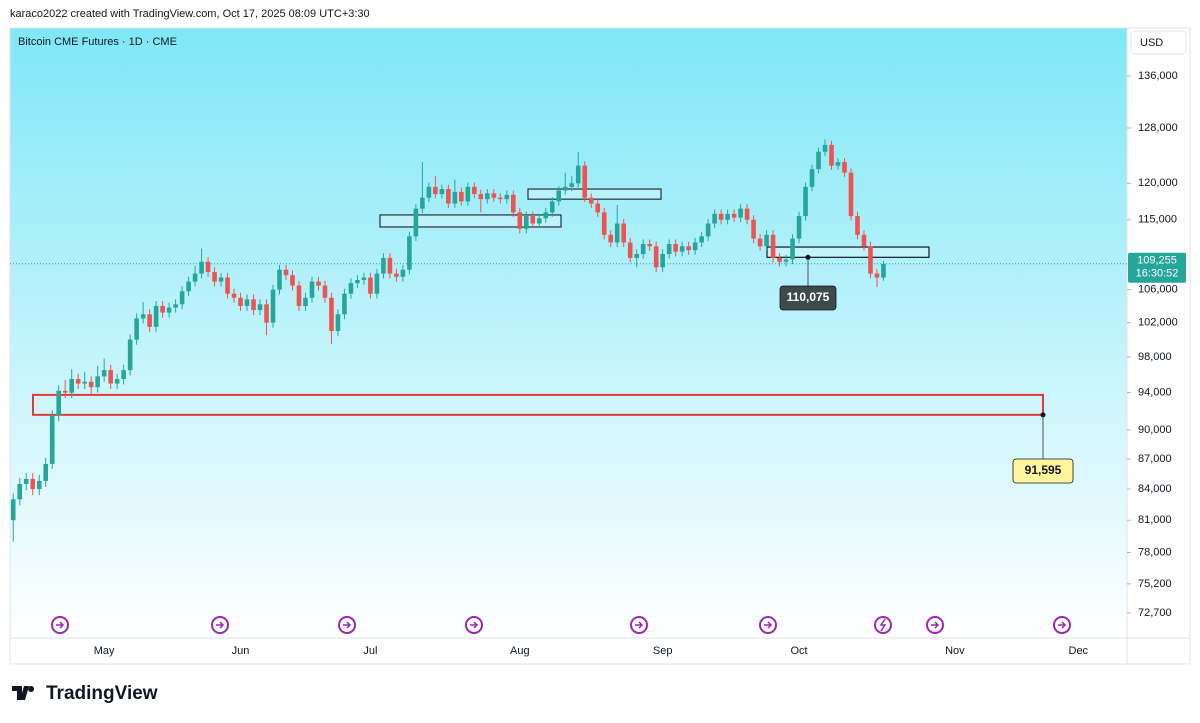 This screenshot has height=723, width=1200. What do you see at coordinates (241, 651) in the screenshot?
I see `x-tick-label: Jun` at bounding box center [241, 651].